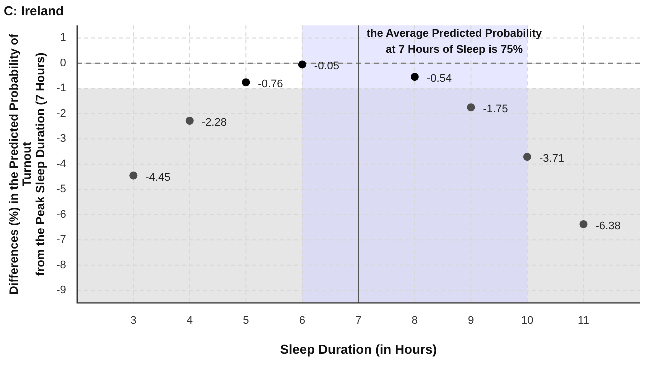 The image size is (662, 366). Describe the element at coordinates (61, 240) in the screenshot. I see `y-tick-label: -7` at that location.